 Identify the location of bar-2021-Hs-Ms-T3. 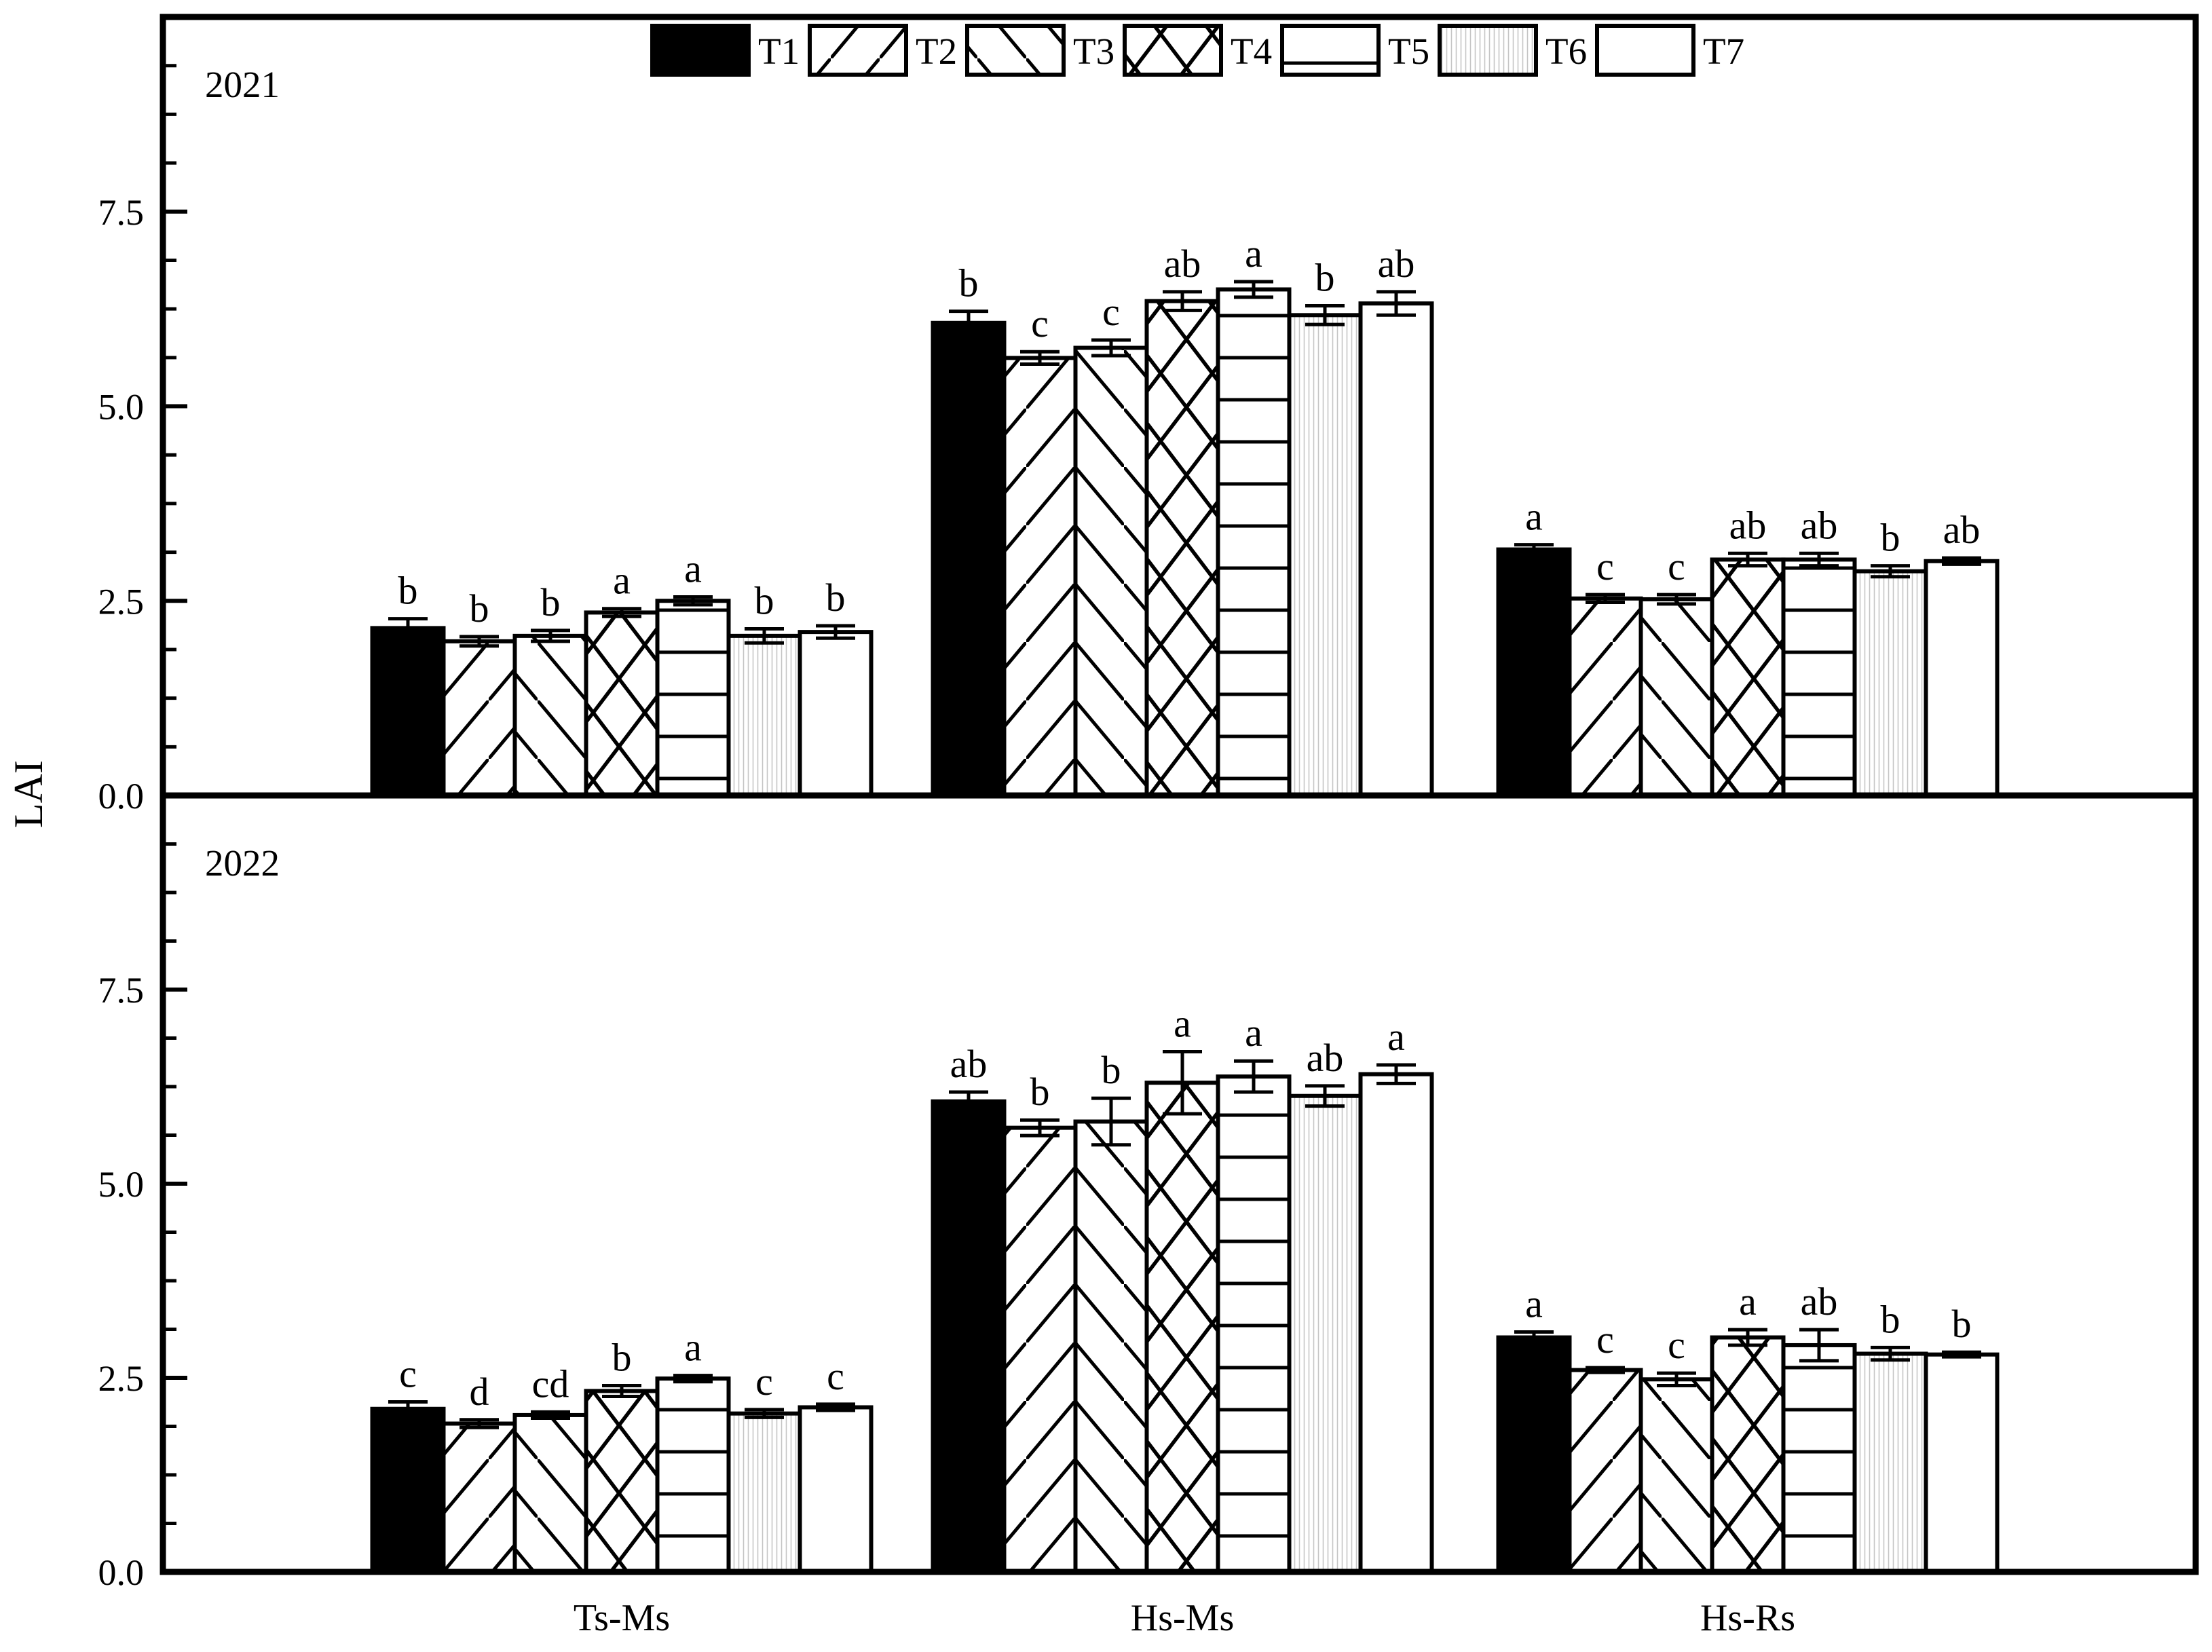
(1111, 571).